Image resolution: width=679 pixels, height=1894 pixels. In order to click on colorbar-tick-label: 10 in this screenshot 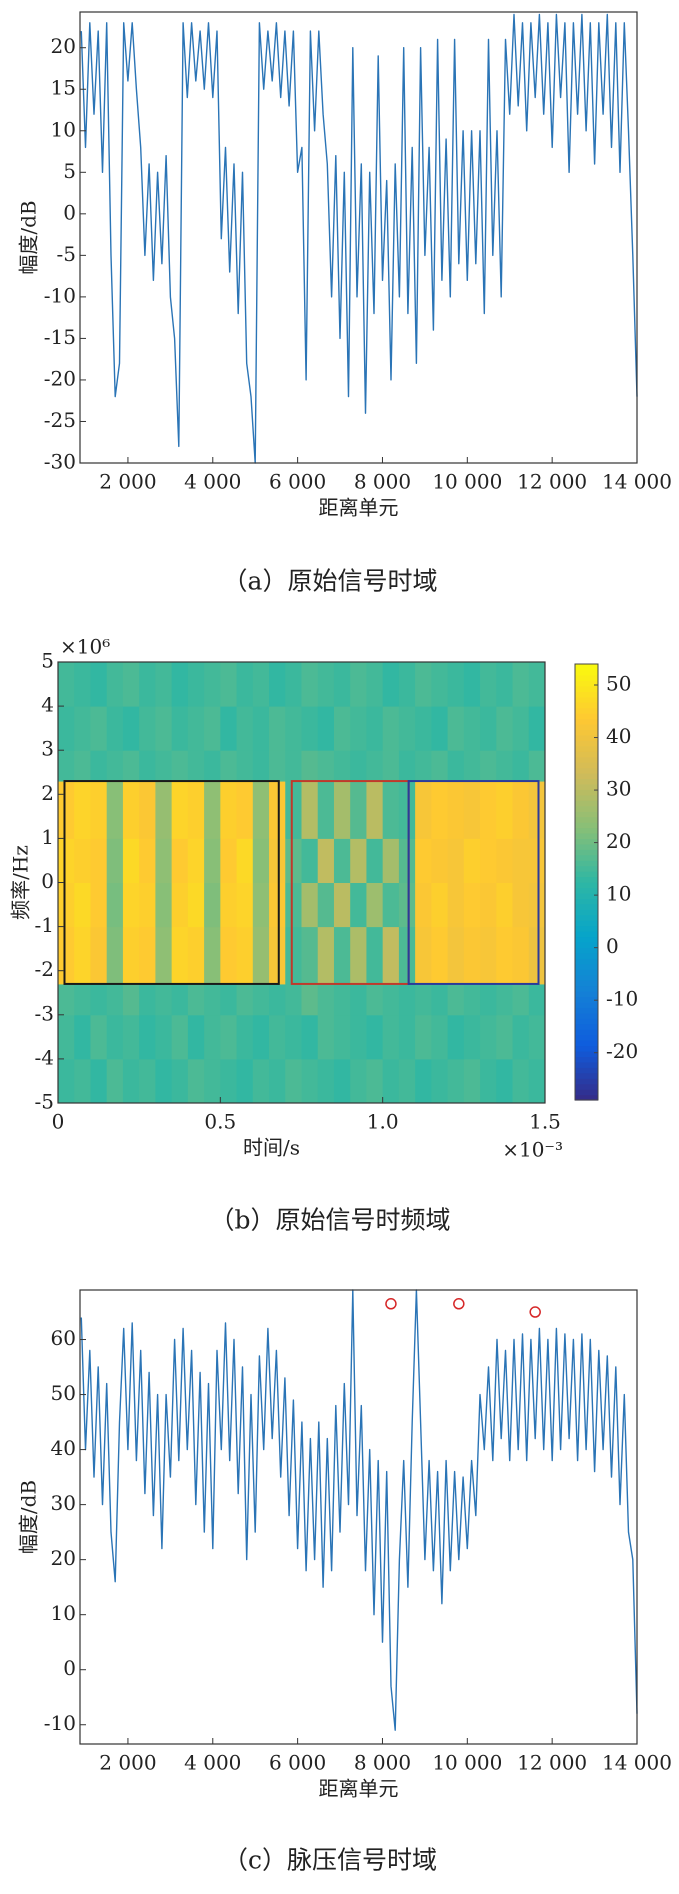, I will do `click(618, 894)`.